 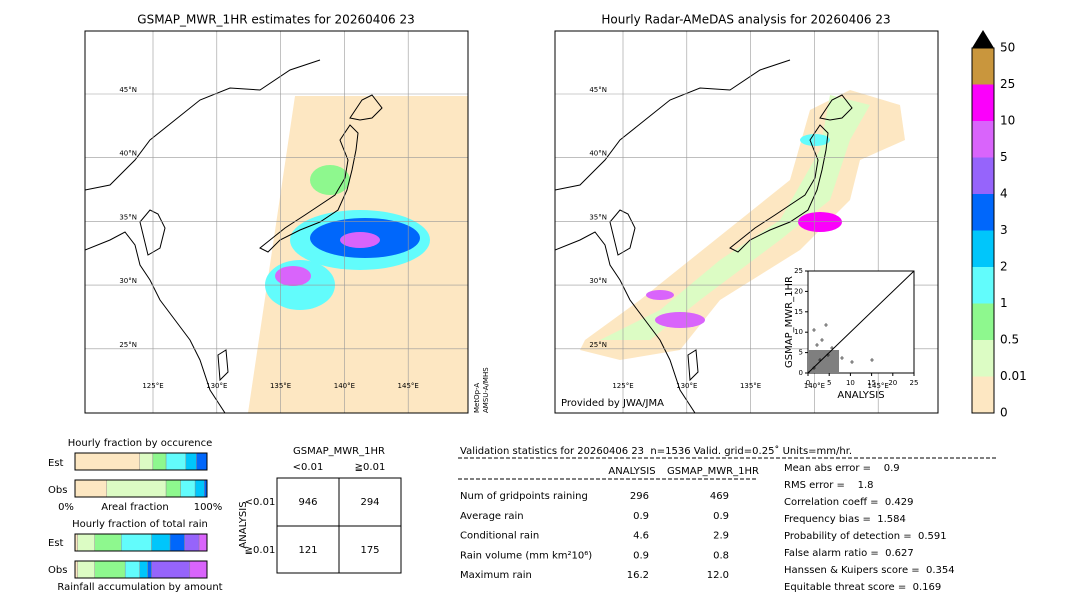 What do you see at coordinates (408, 386) in the screenshot?
I see `lon-label: 145°E` at bounding box center [408, 386].